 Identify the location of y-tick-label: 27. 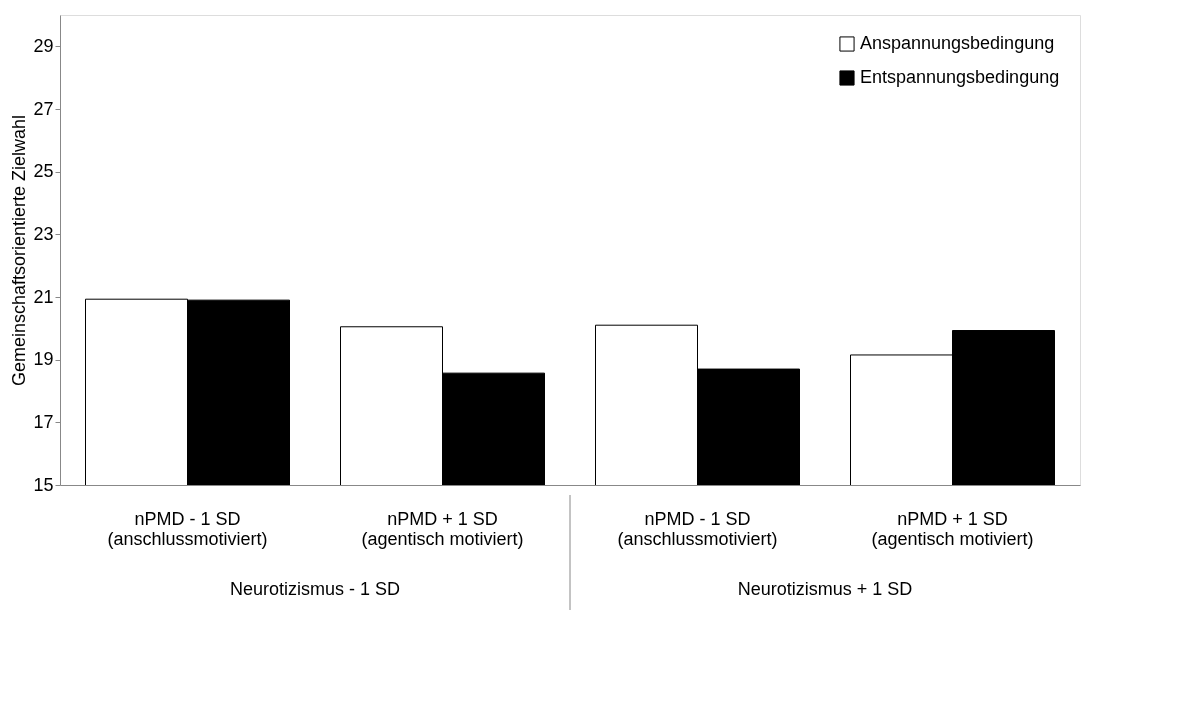
(43, 108).